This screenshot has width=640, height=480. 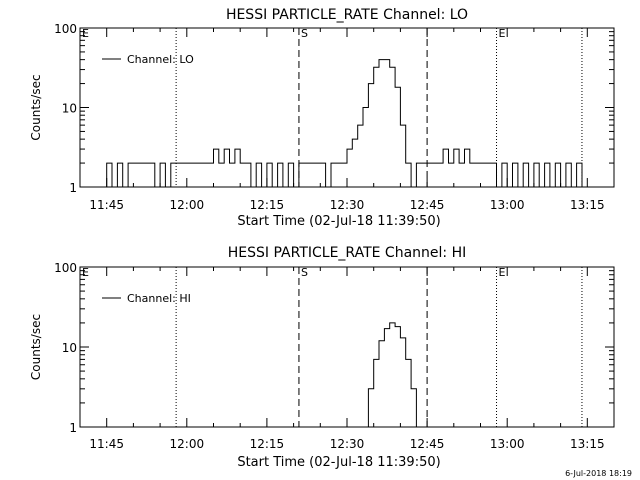 I want to click on y-tick-label-hi: 10, so click(x=69, y=348).